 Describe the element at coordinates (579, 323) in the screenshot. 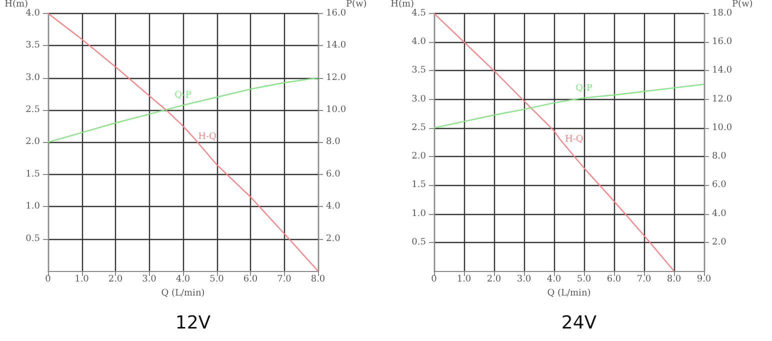

I see `text: 24V` at that location.